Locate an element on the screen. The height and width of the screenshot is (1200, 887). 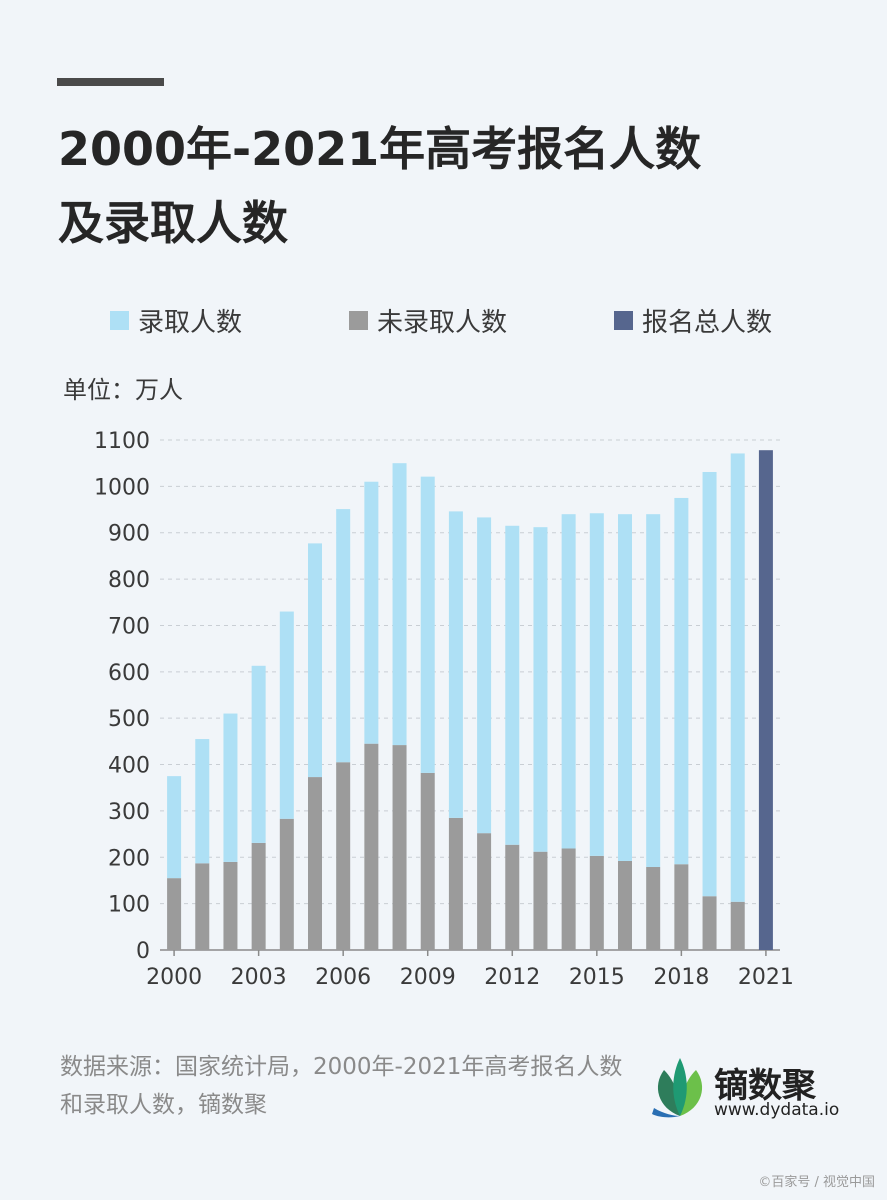
x-tick-label: 2021 is located at coordinates (766, 977).